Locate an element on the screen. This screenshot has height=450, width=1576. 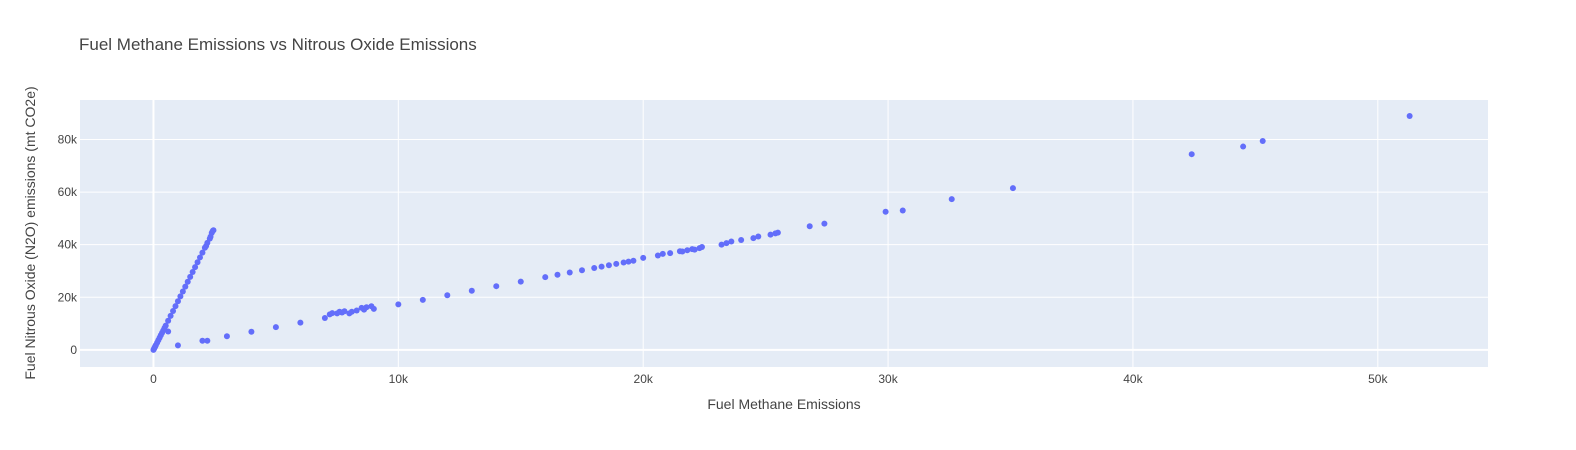
x-tick-label: 0 is located at coordinates (153, 379).